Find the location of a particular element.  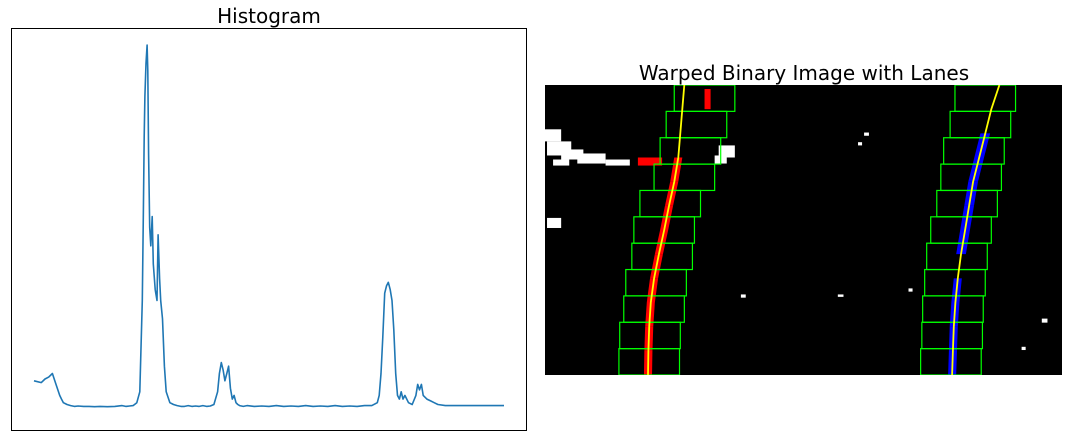

warped-image-title: Warped Binary Image with Lanes is located at coordinates (804, 73).